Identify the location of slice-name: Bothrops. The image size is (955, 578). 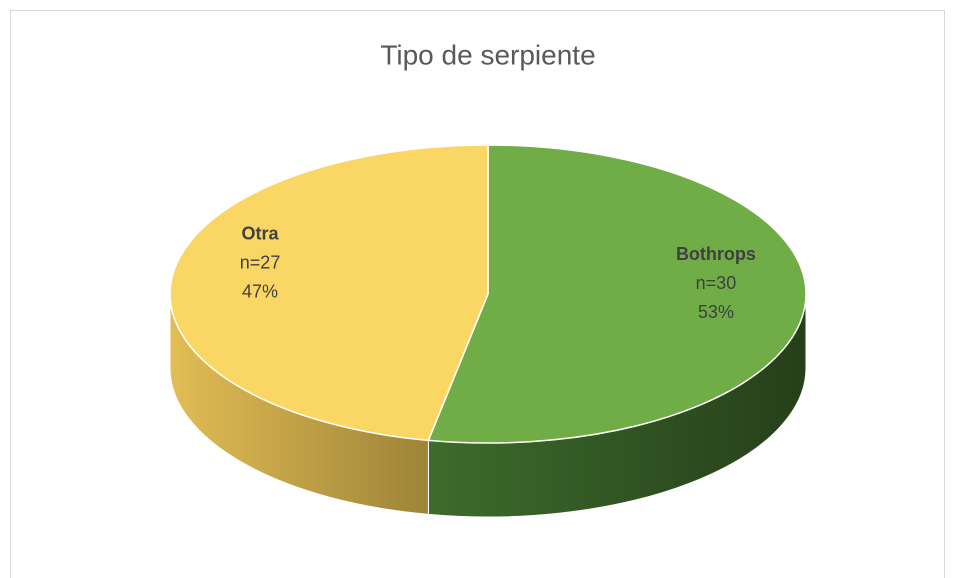
(716, 254).